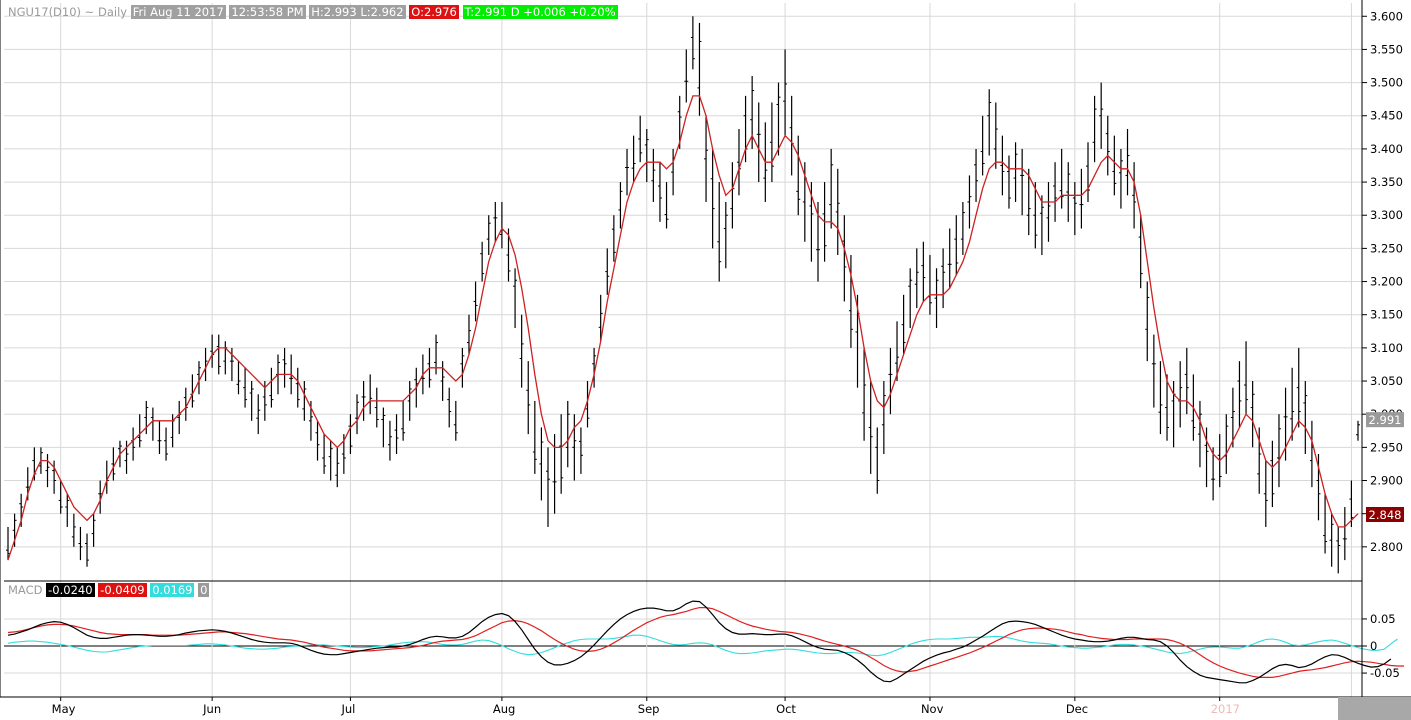 This screenshot has height=720, width=1411. What do you see at coordinates (932, 709) in the screenshot?
I see `time-tick-label: Nov` at bounding box center [932, 709].